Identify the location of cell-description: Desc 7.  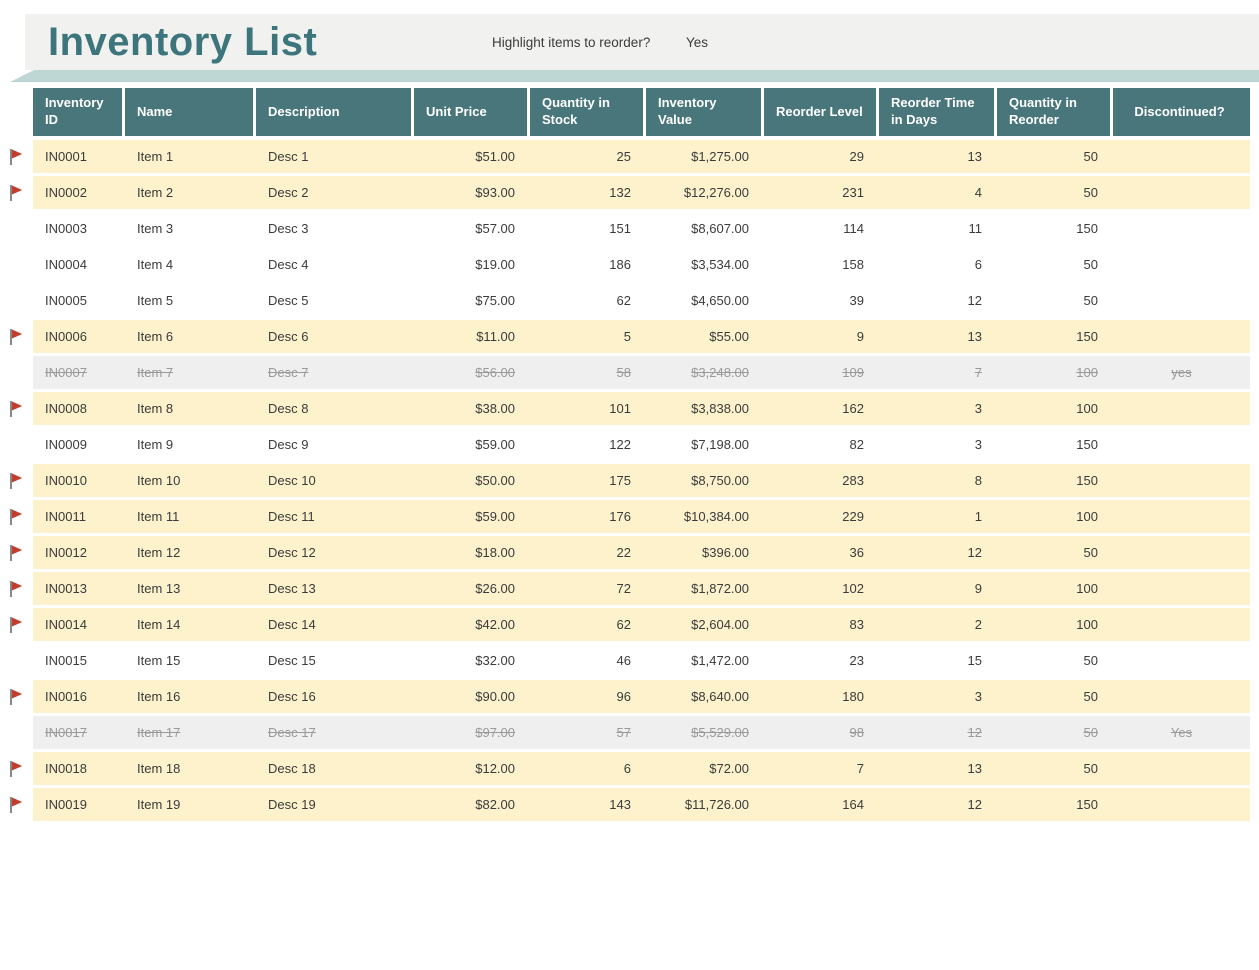
(288, 372).